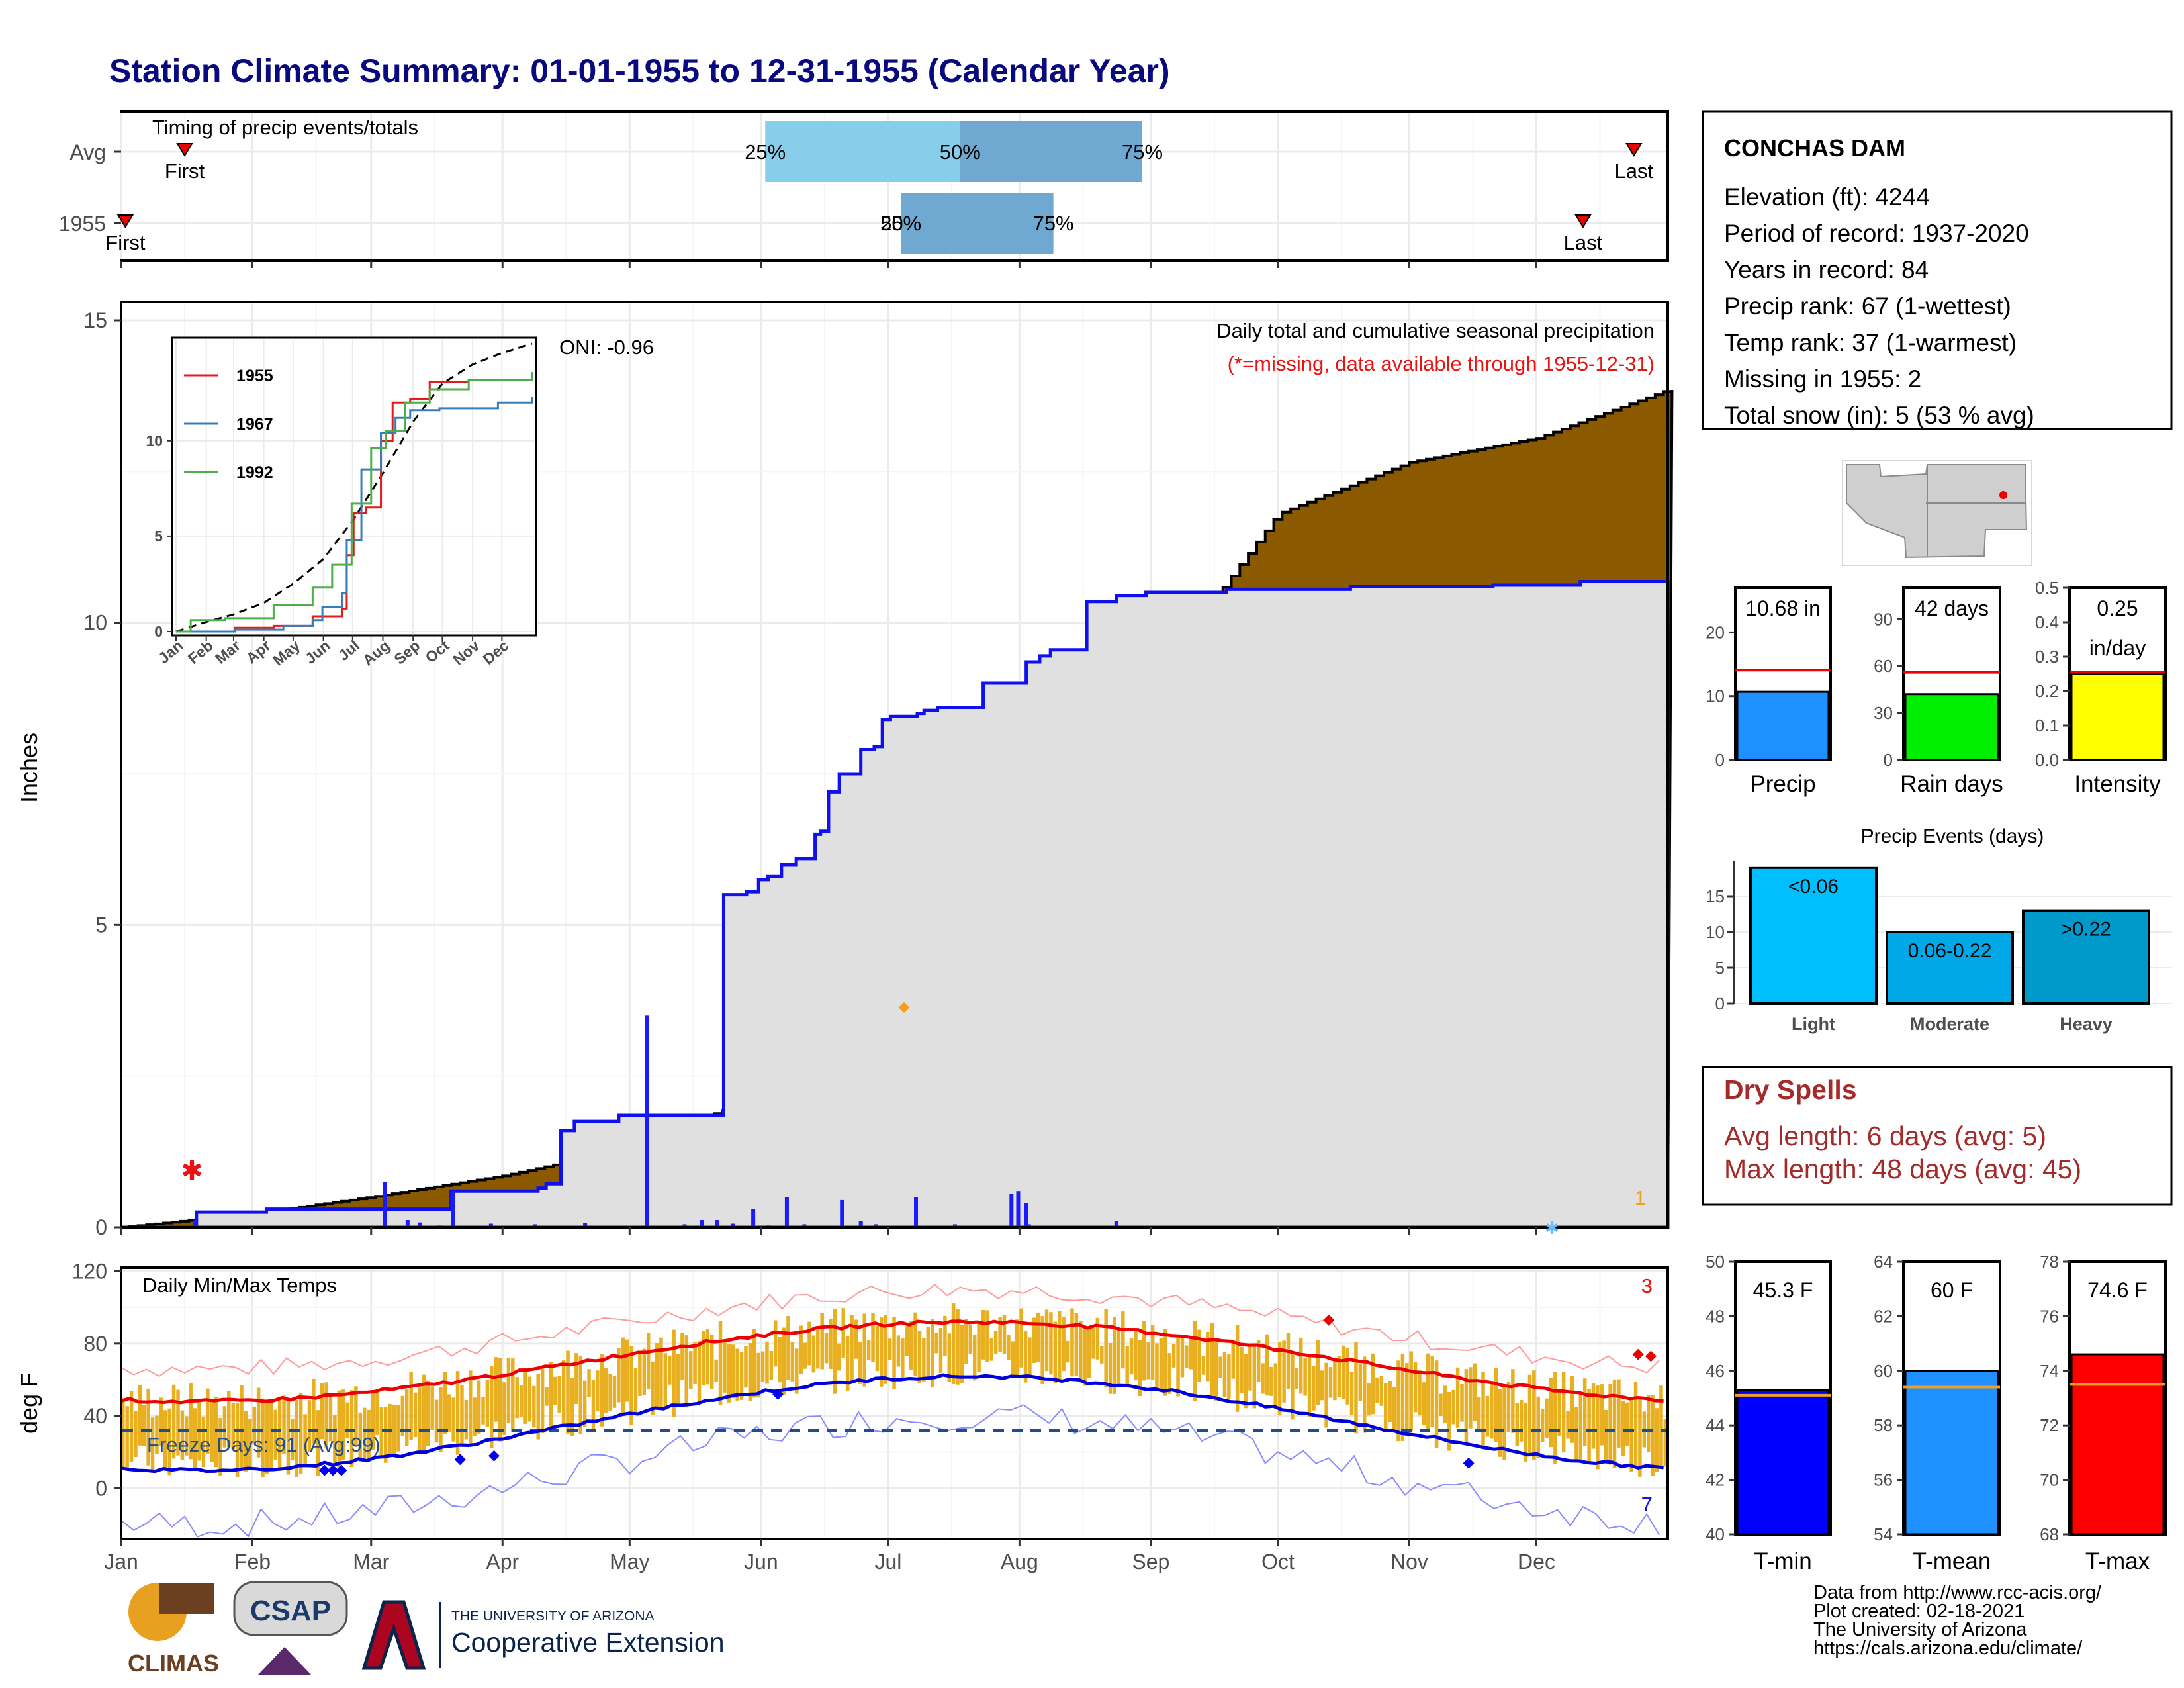 The height and width of the screenshot is (1688, 2184). What do you see at coordinates (121, 1561) in the screenshot?
I see `month-tick-label: Jan` at bounding box center [121, 1561].